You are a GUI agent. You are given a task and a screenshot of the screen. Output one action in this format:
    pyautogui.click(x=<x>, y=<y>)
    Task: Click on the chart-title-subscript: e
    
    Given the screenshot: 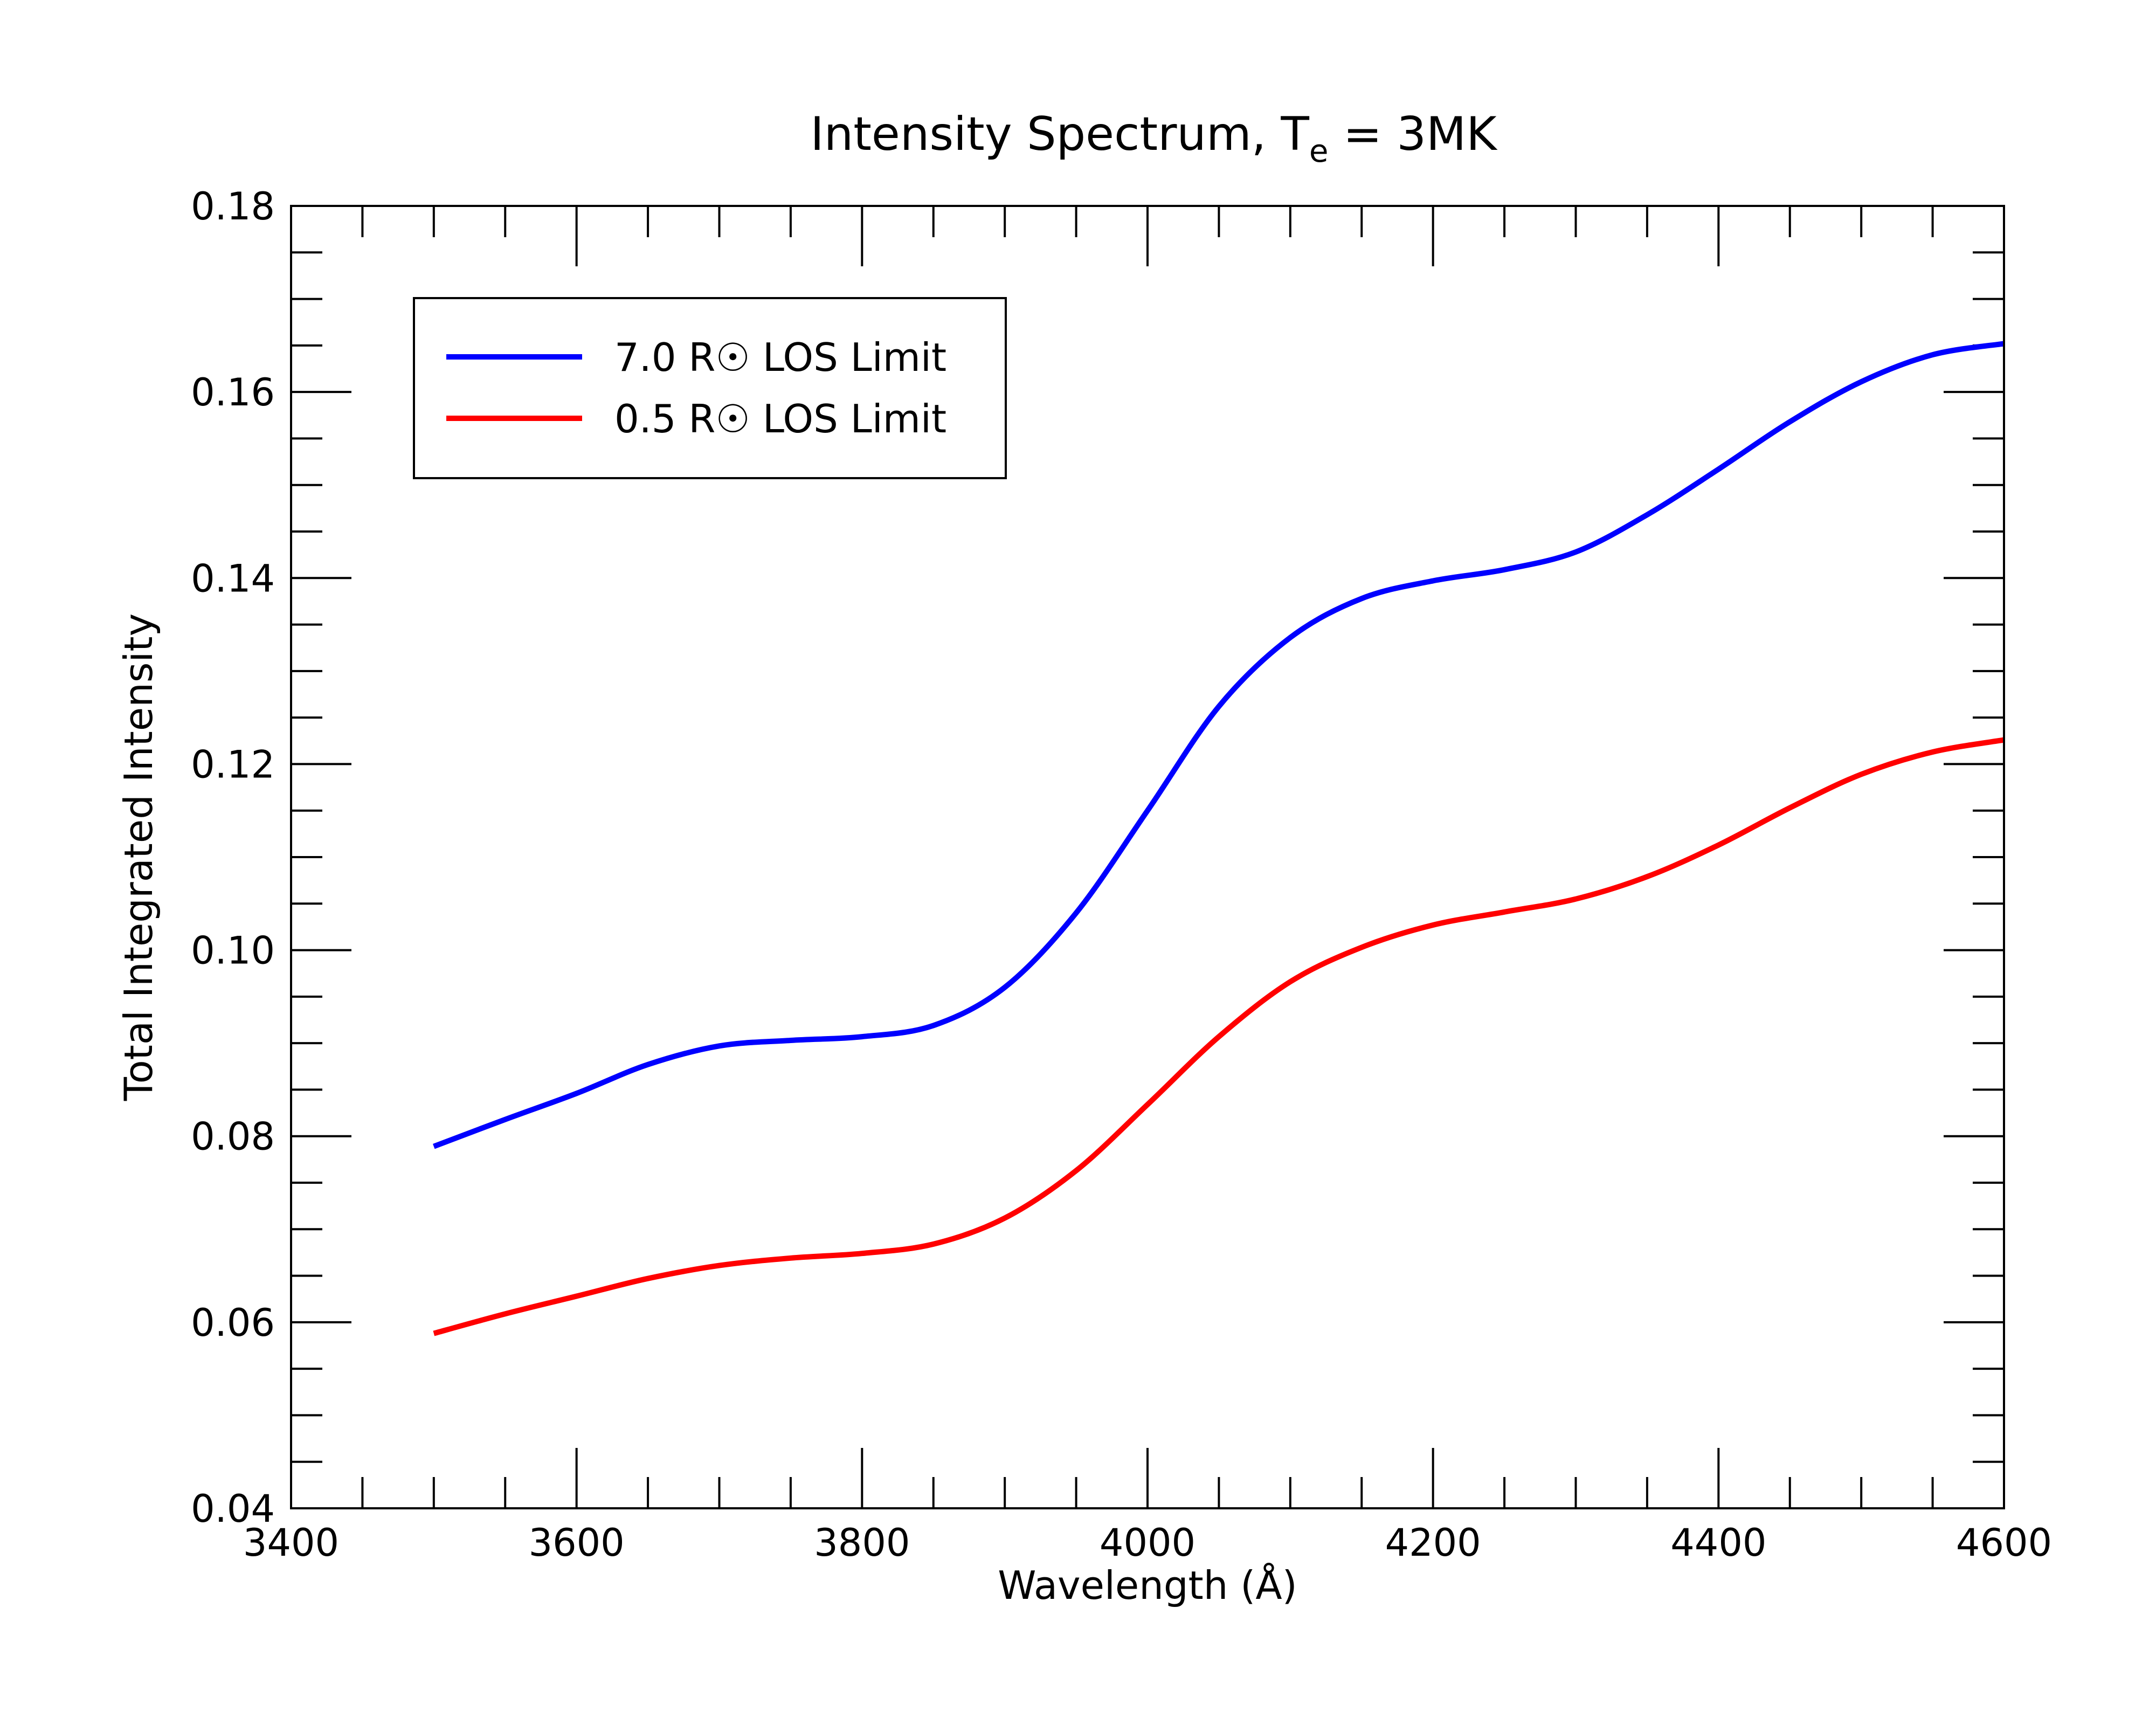 What is the action you would take?
    pyautogui.click(x=1319, y=151)
    